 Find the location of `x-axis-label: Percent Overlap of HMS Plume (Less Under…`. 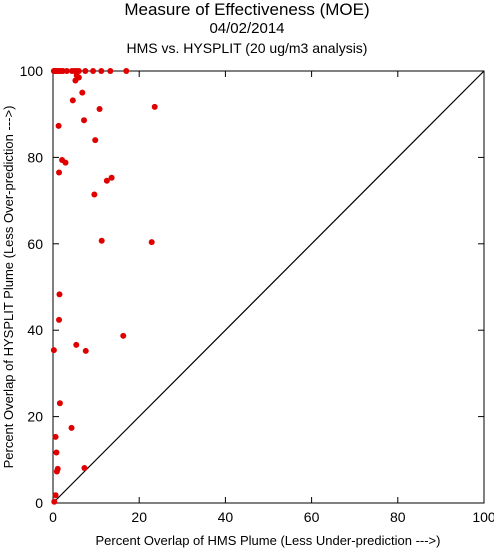

x-axis-label: Percent Overlap of HMS Plume (Less Under… is located at coordinates (268, 540).